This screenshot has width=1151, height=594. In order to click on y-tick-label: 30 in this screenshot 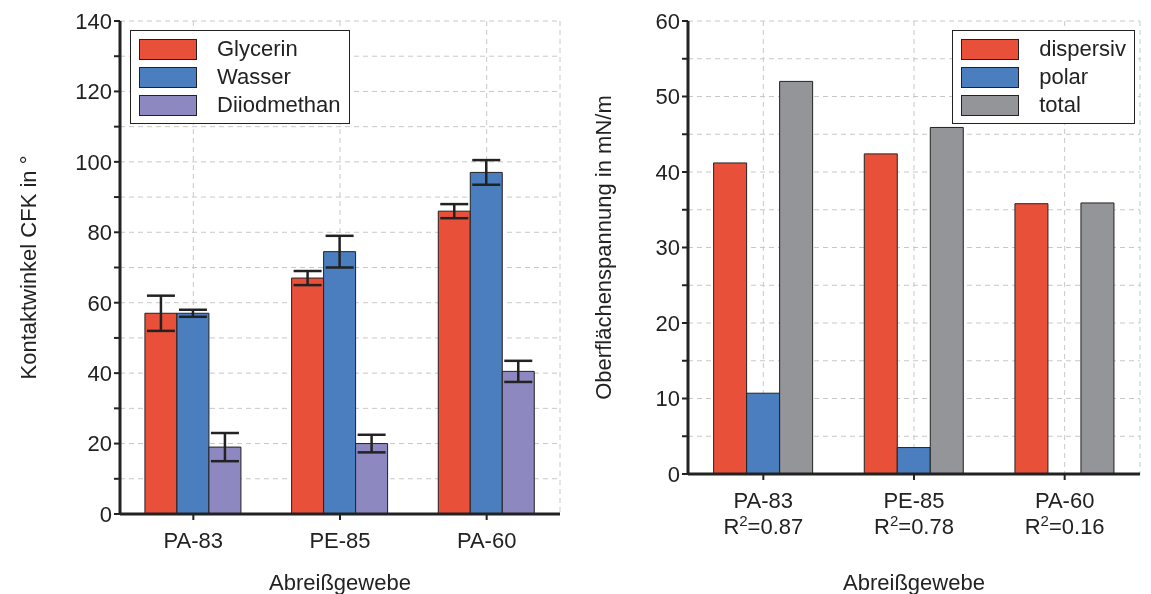, I will do `click(667, 248)`.